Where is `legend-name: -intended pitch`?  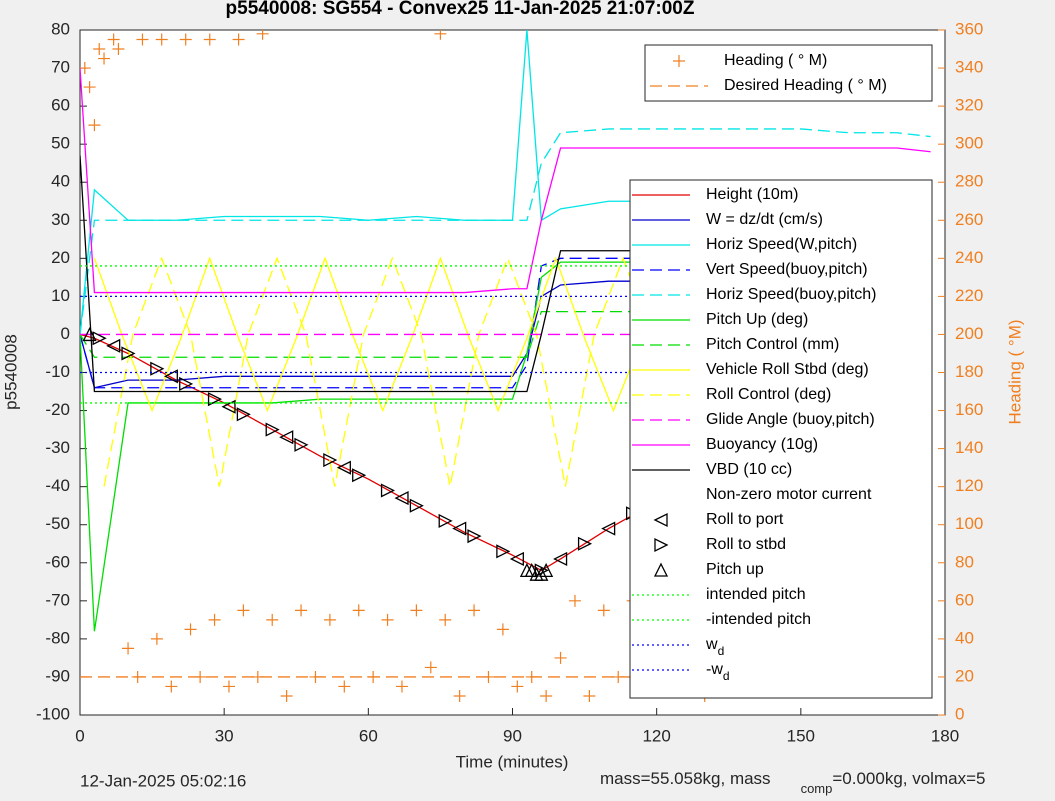 legend-name: -intended pitch is located at coordinates (758, 619).